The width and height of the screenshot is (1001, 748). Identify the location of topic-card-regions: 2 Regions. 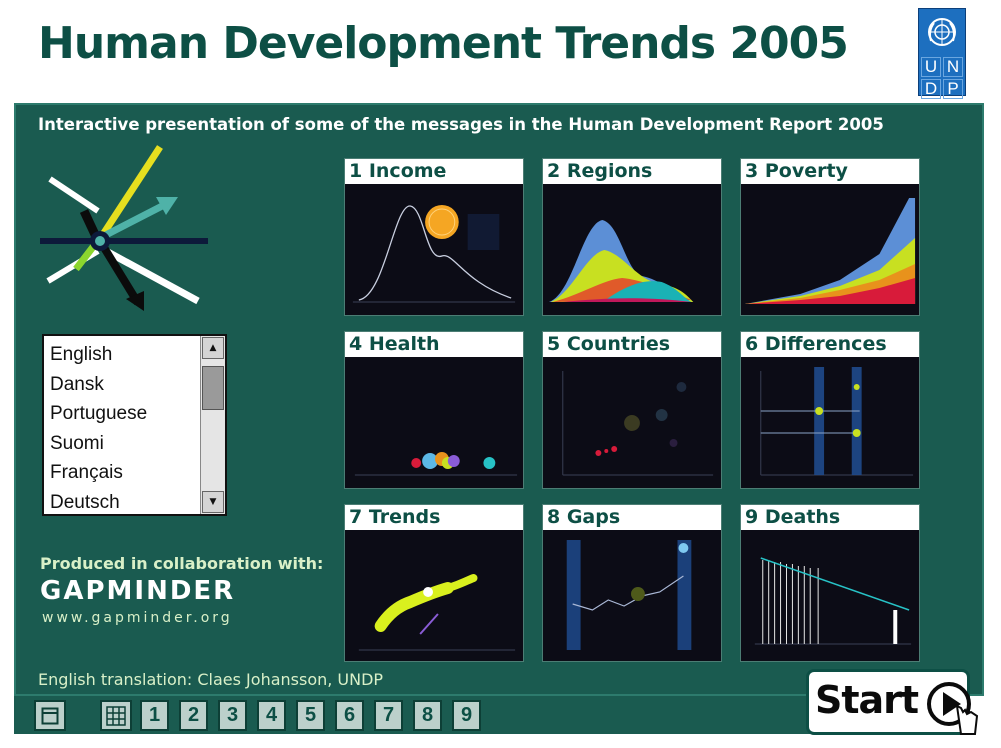
(632, 237).